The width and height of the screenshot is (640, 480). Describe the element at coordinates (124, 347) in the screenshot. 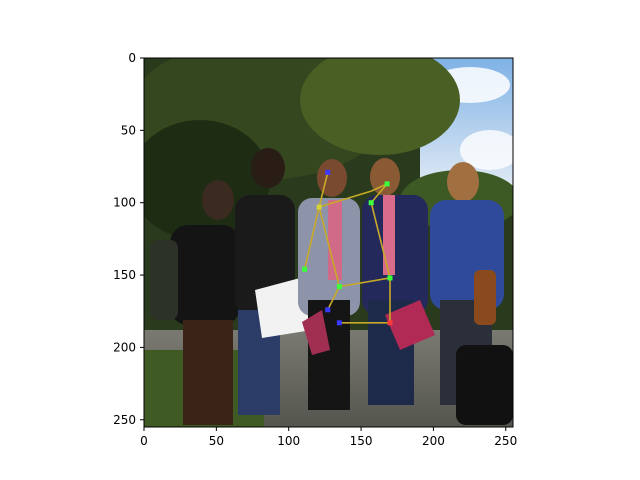

I see `y-tick-label: 200` at that location.